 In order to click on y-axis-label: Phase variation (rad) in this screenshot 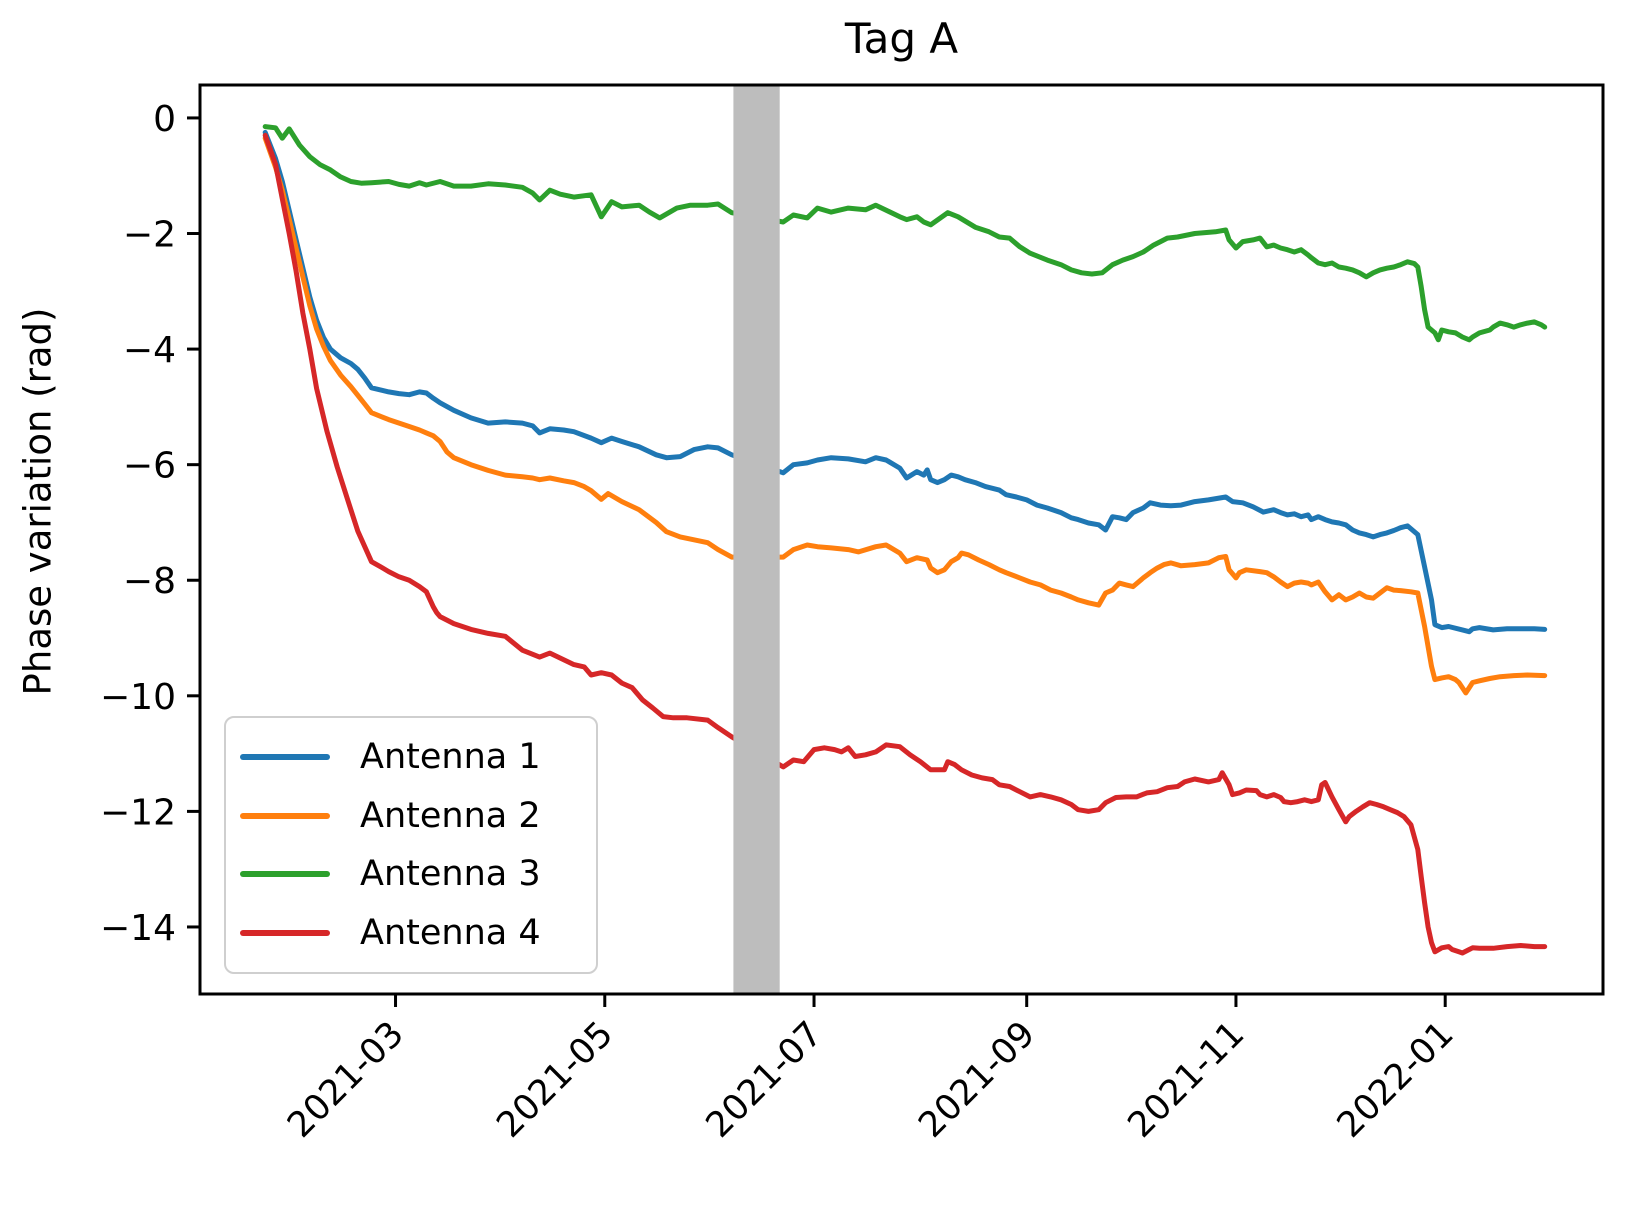, I will do `click(38, 501)`.